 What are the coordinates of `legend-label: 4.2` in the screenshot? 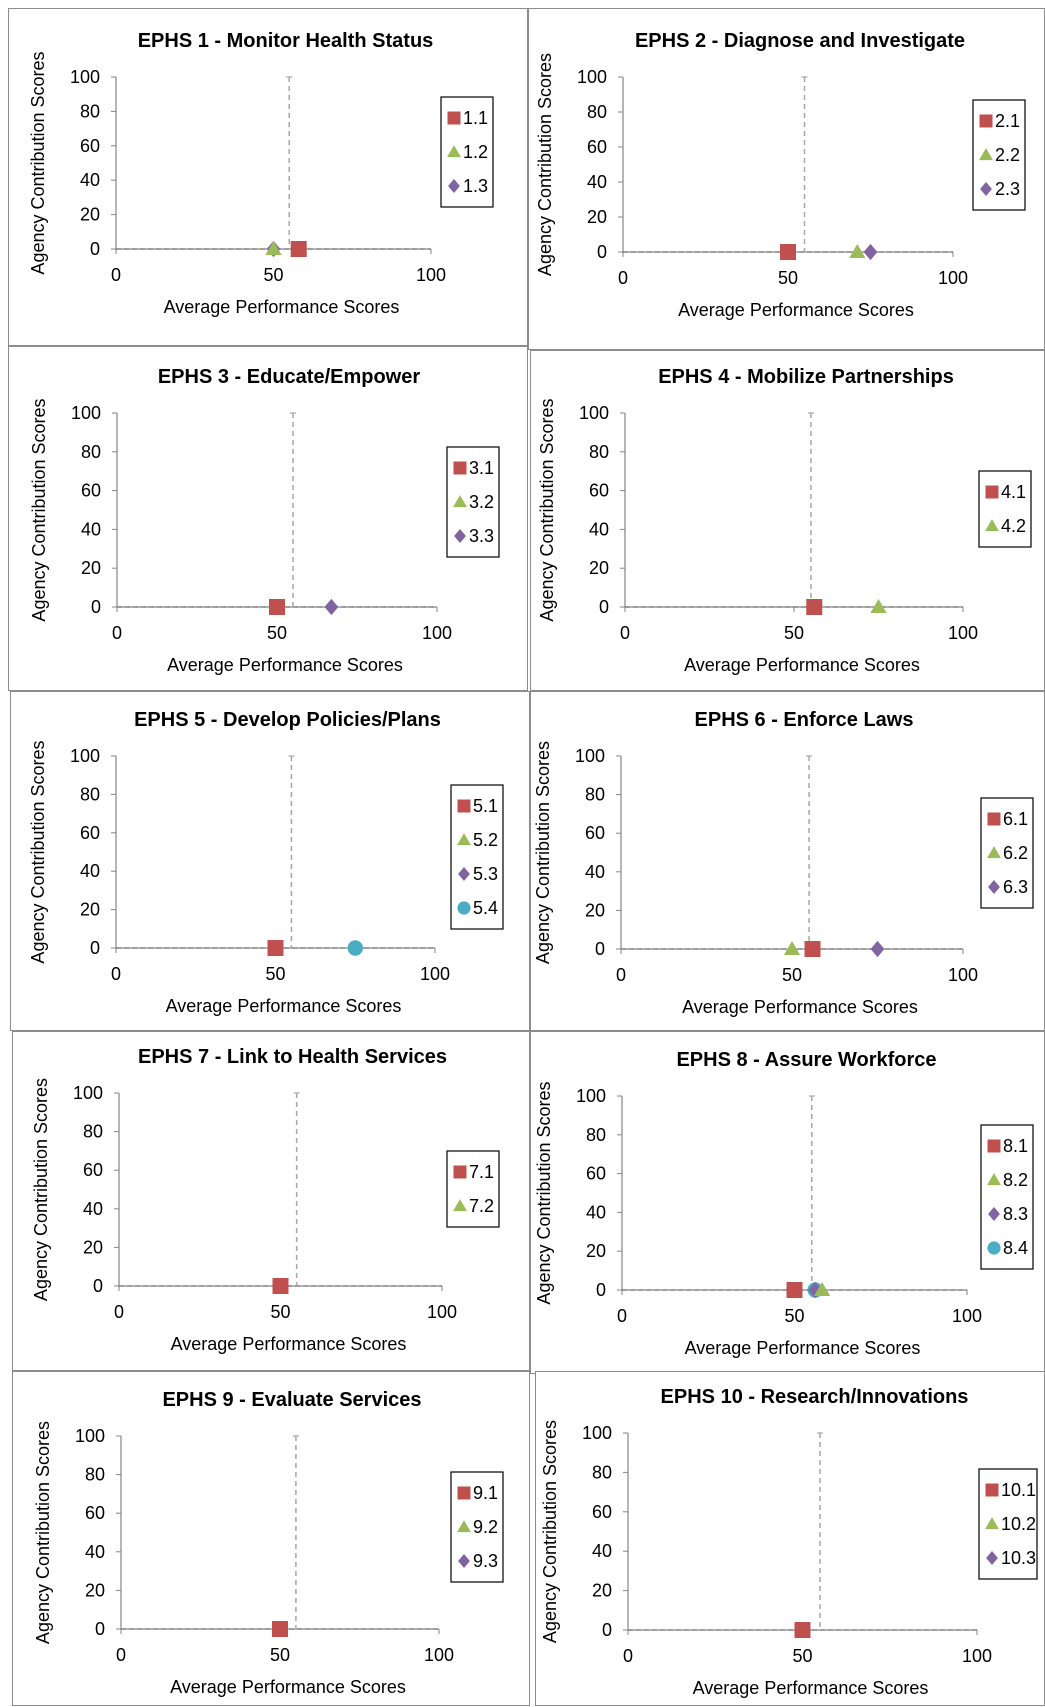 It's located at (1013, 526).